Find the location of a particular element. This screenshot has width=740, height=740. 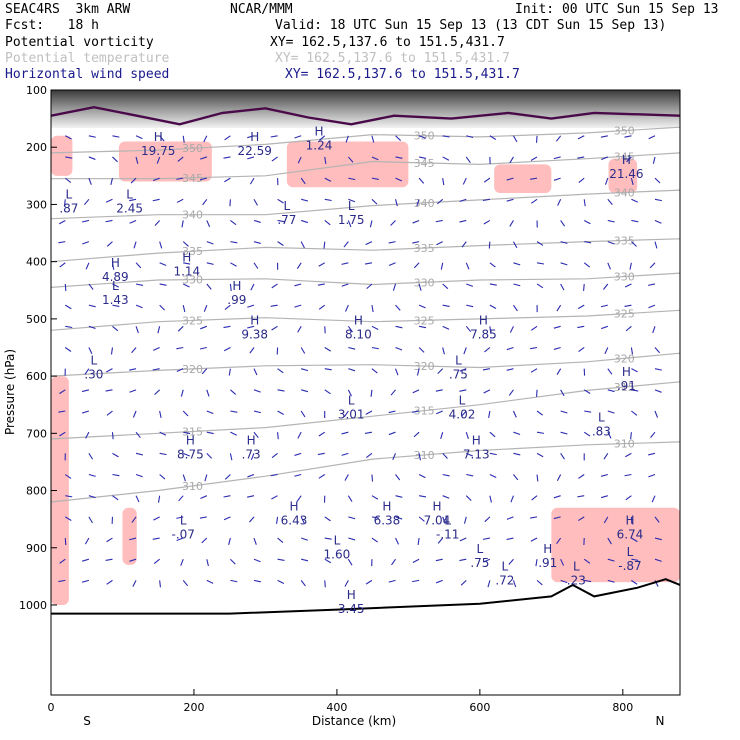

wind-extremum-H: H9.38 is located at coordinates (254, 327).